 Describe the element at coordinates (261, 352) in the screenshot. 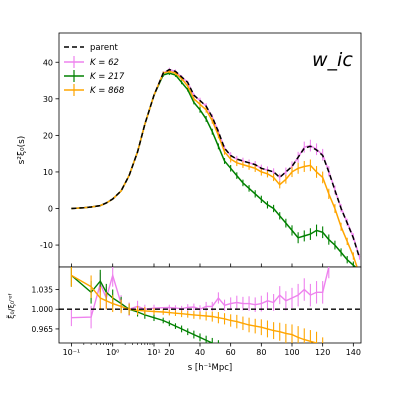

I see `bottom-x-tick-label: 80` at that location.